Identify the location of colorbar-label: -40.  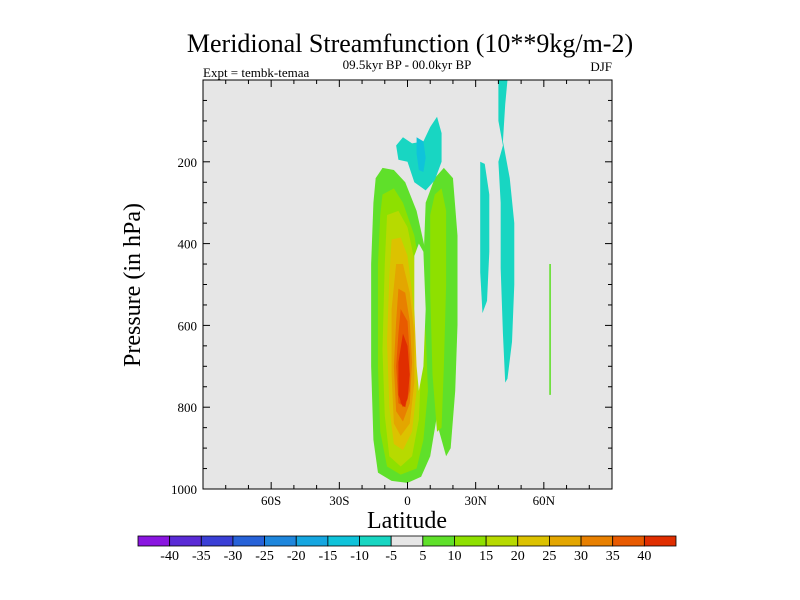
(169, 556).